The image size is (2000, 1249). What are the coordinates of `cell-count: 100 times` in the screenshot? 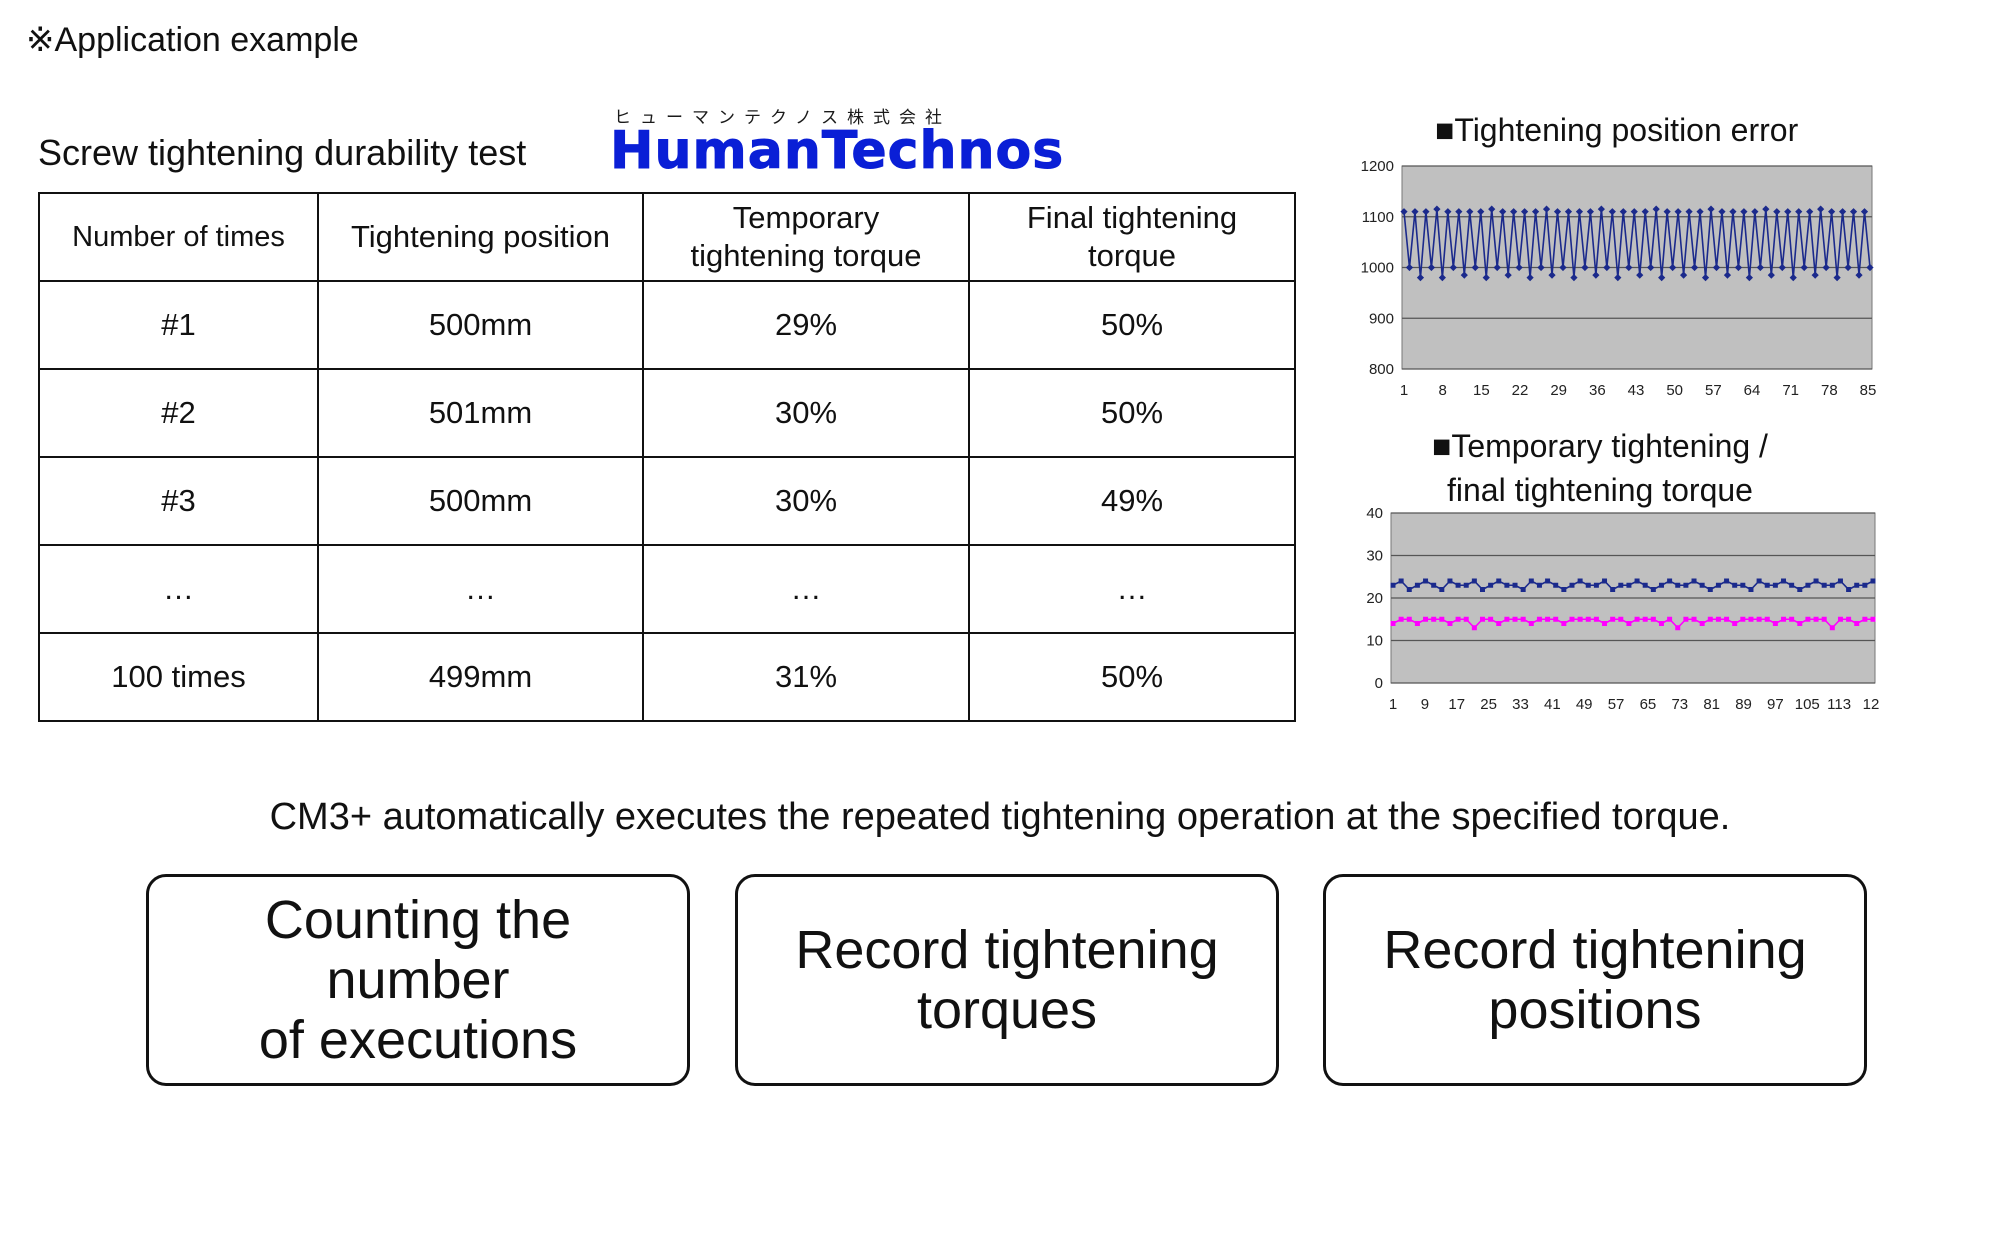 It's located at (178, 677).